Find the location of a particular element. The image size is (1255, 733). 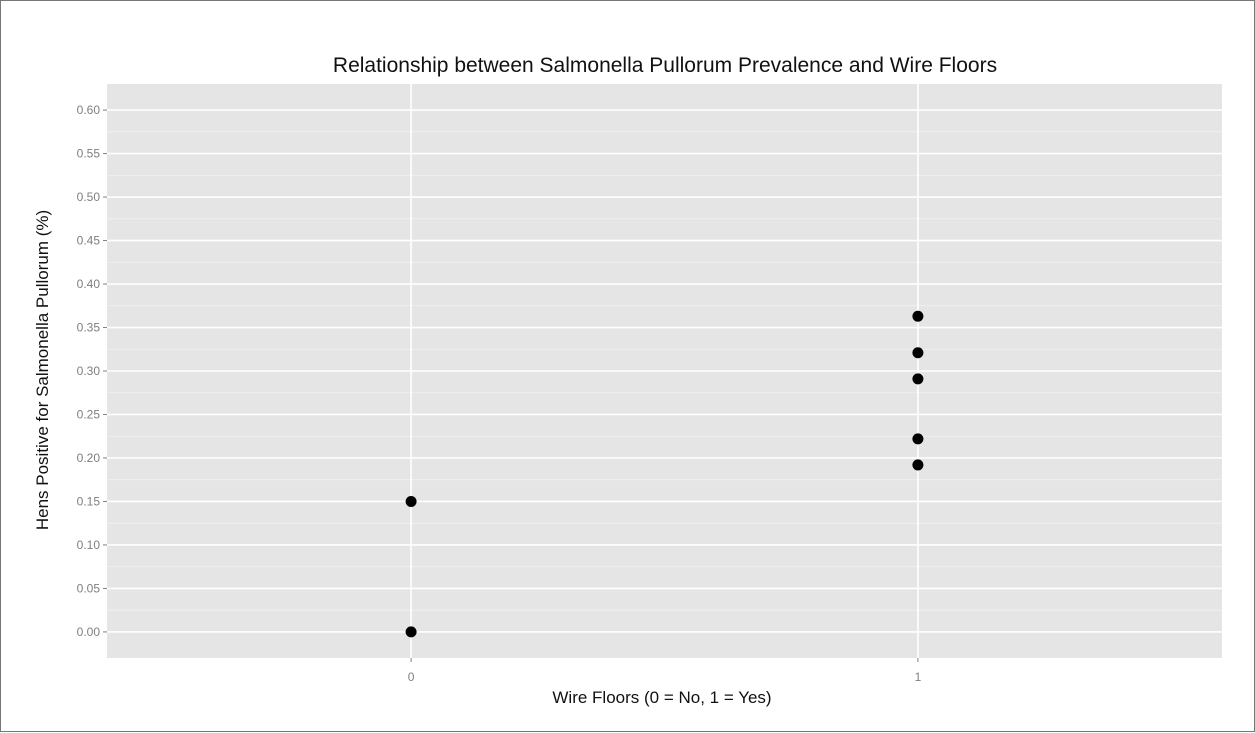

y-tick-label: 0.55 is located at coordinates (89, 154).